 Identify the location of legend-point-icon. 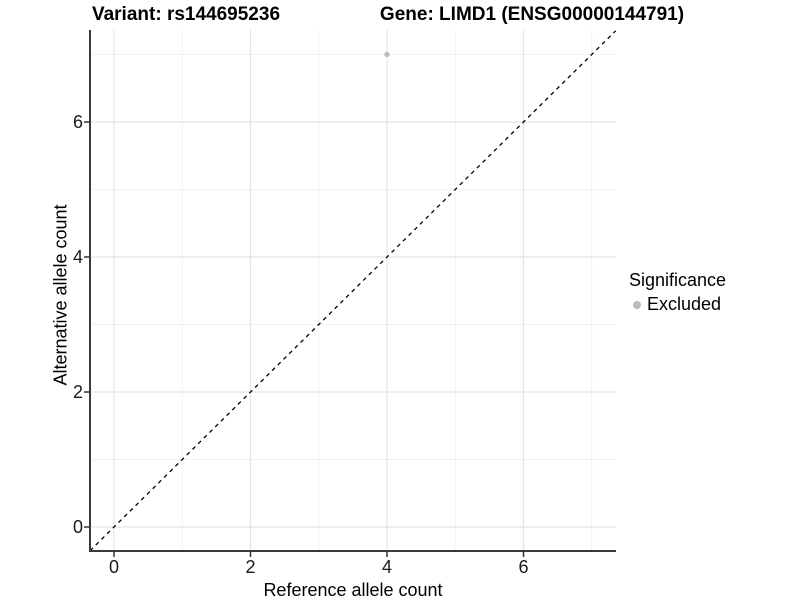
(637, 304).